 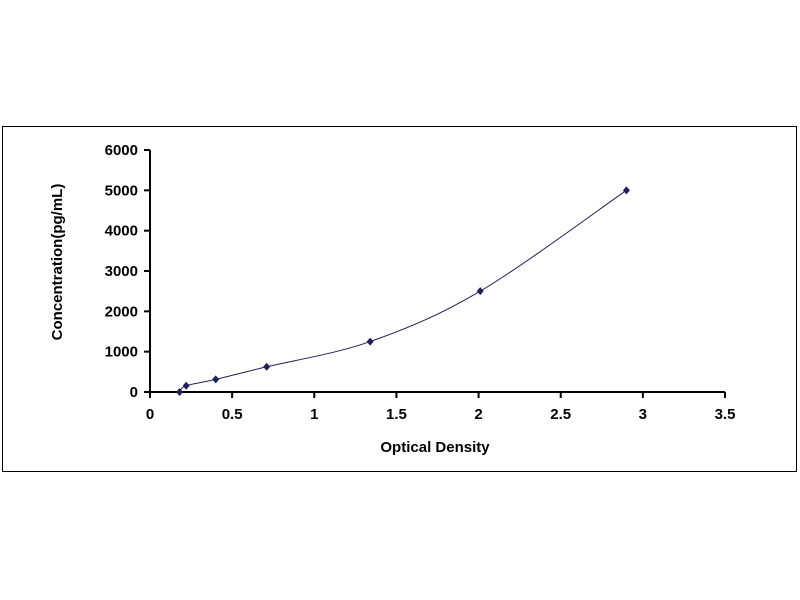 What do you see at coordinates (134, 392) in the screenshot?
I see `y-tick-label: 0` at bounding box center [134, 392].